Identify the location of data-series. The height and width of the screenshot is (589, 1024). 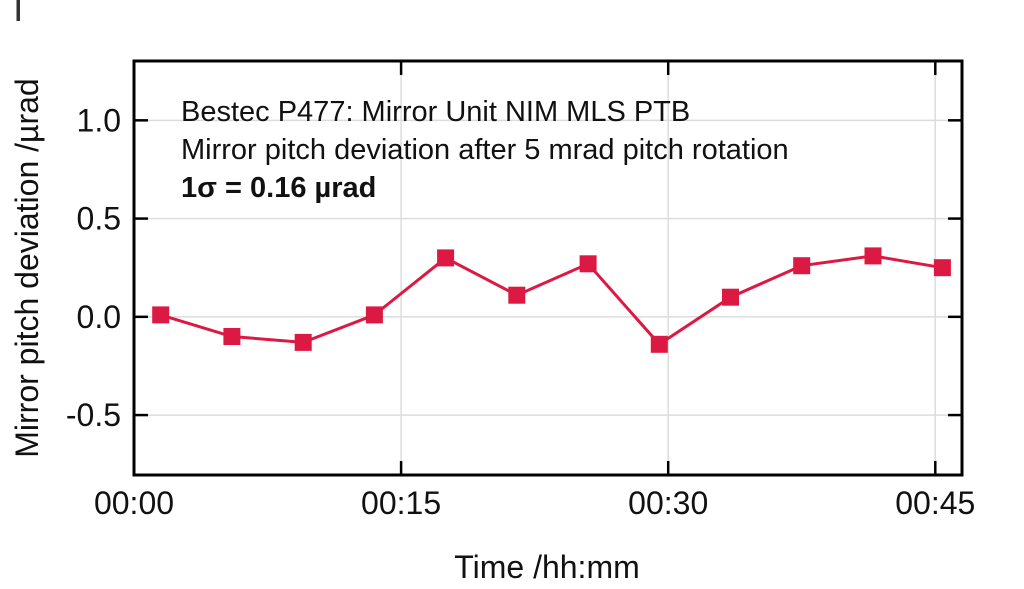
(551, 300).